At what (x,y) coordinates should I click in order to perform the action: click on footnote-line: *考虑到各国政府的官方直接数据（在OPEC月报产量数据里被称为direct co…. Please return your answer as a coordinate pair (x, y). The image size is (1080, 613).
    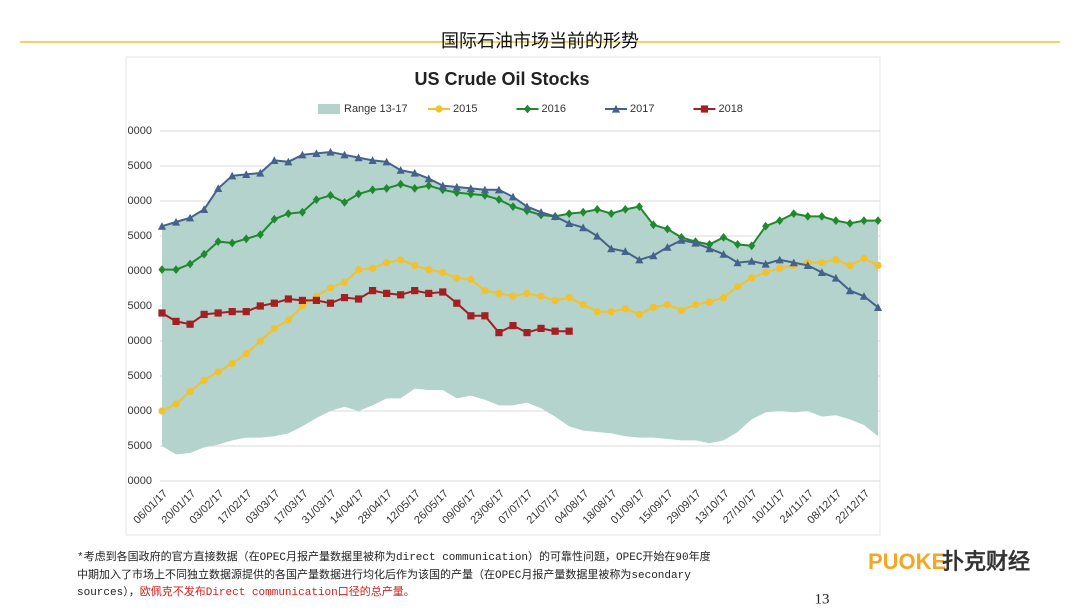
    Looking at the image, I should click on (394, 556).